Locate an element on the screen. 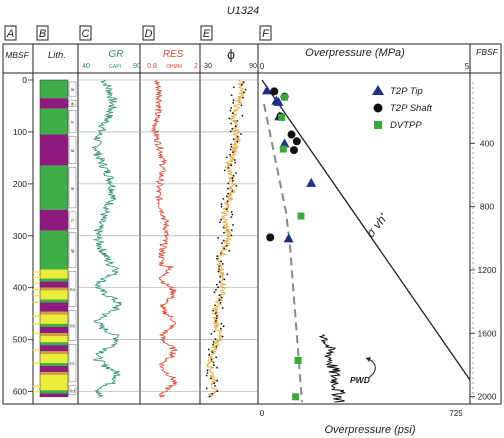 This screenshot has height=438, width=504. legend-marker-tip is located at coordinates (378, 90).